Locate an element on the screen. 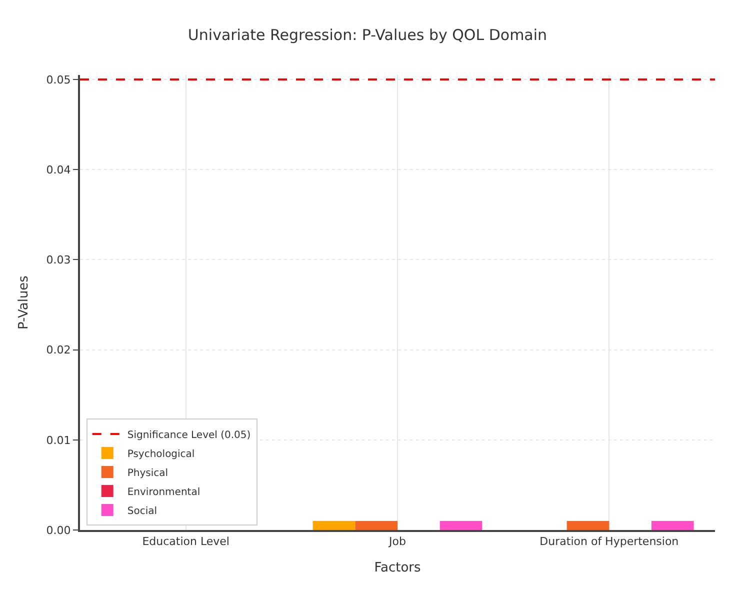 The image size is (735, 590). legend-label: Physical is located at coordinates (147, 473).